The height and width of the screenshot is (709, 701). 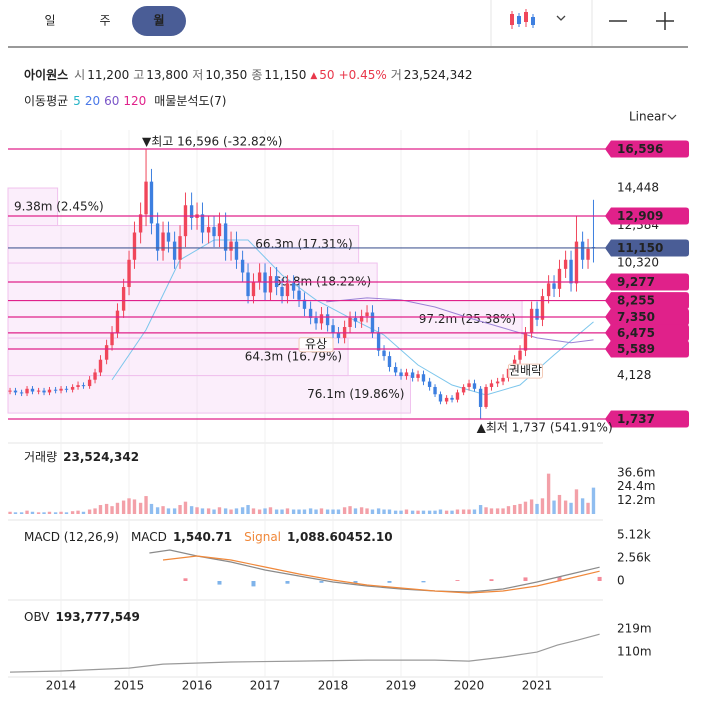 What do you see at coordinates (293, 356) in the screenshot?
I see `volume-profile-label: 64.3m (16.79%)` at bounding box center [293, 356].